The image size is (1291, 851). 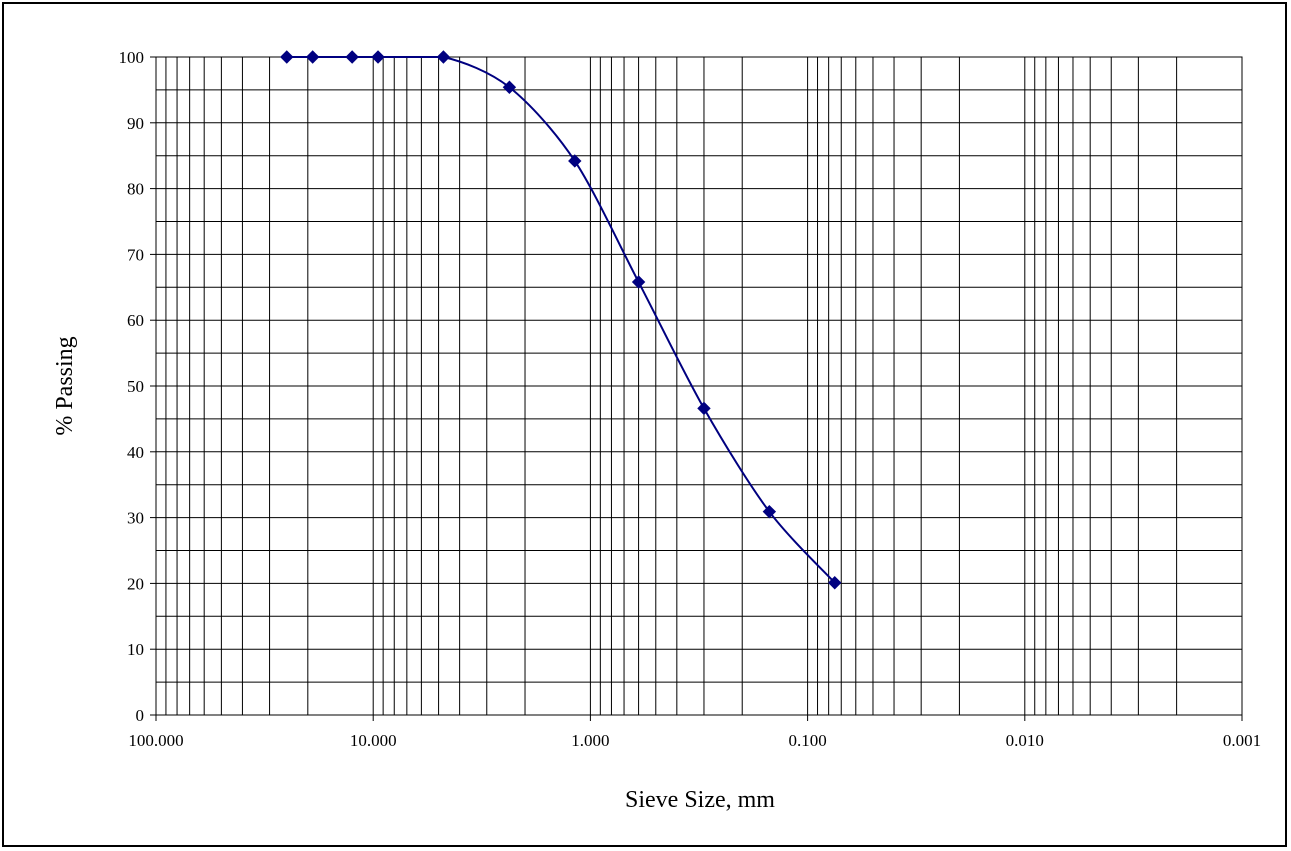 What do you see at coordinates (135, 452) in the screenshot?
I see `y-tick-label: 40` at bounding box center [135, 452].